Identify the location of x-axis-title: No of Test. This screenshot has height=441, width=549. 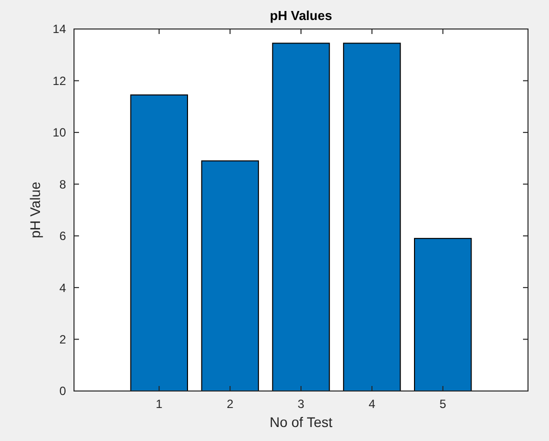
(301, 422).